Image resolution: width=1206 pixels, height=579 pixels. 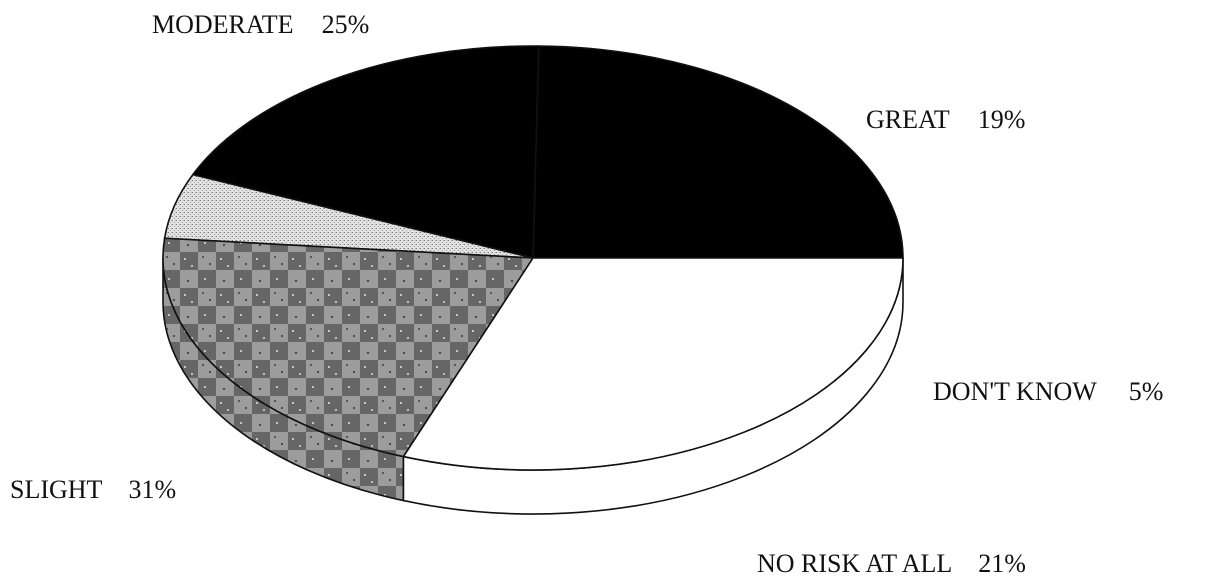 I want to click on slice-label-name: SLIGHT, so click(x=56, y=489).